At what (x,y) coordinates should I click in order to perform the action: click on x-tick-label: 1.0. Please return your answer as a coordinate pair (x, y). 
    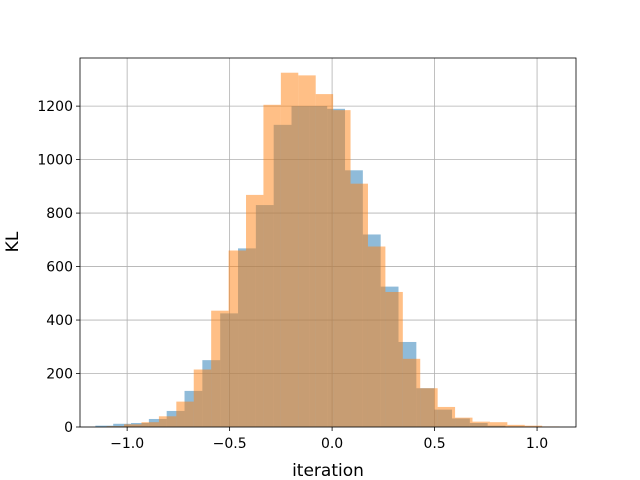
    Looking at the image, I should click on (537, 444).